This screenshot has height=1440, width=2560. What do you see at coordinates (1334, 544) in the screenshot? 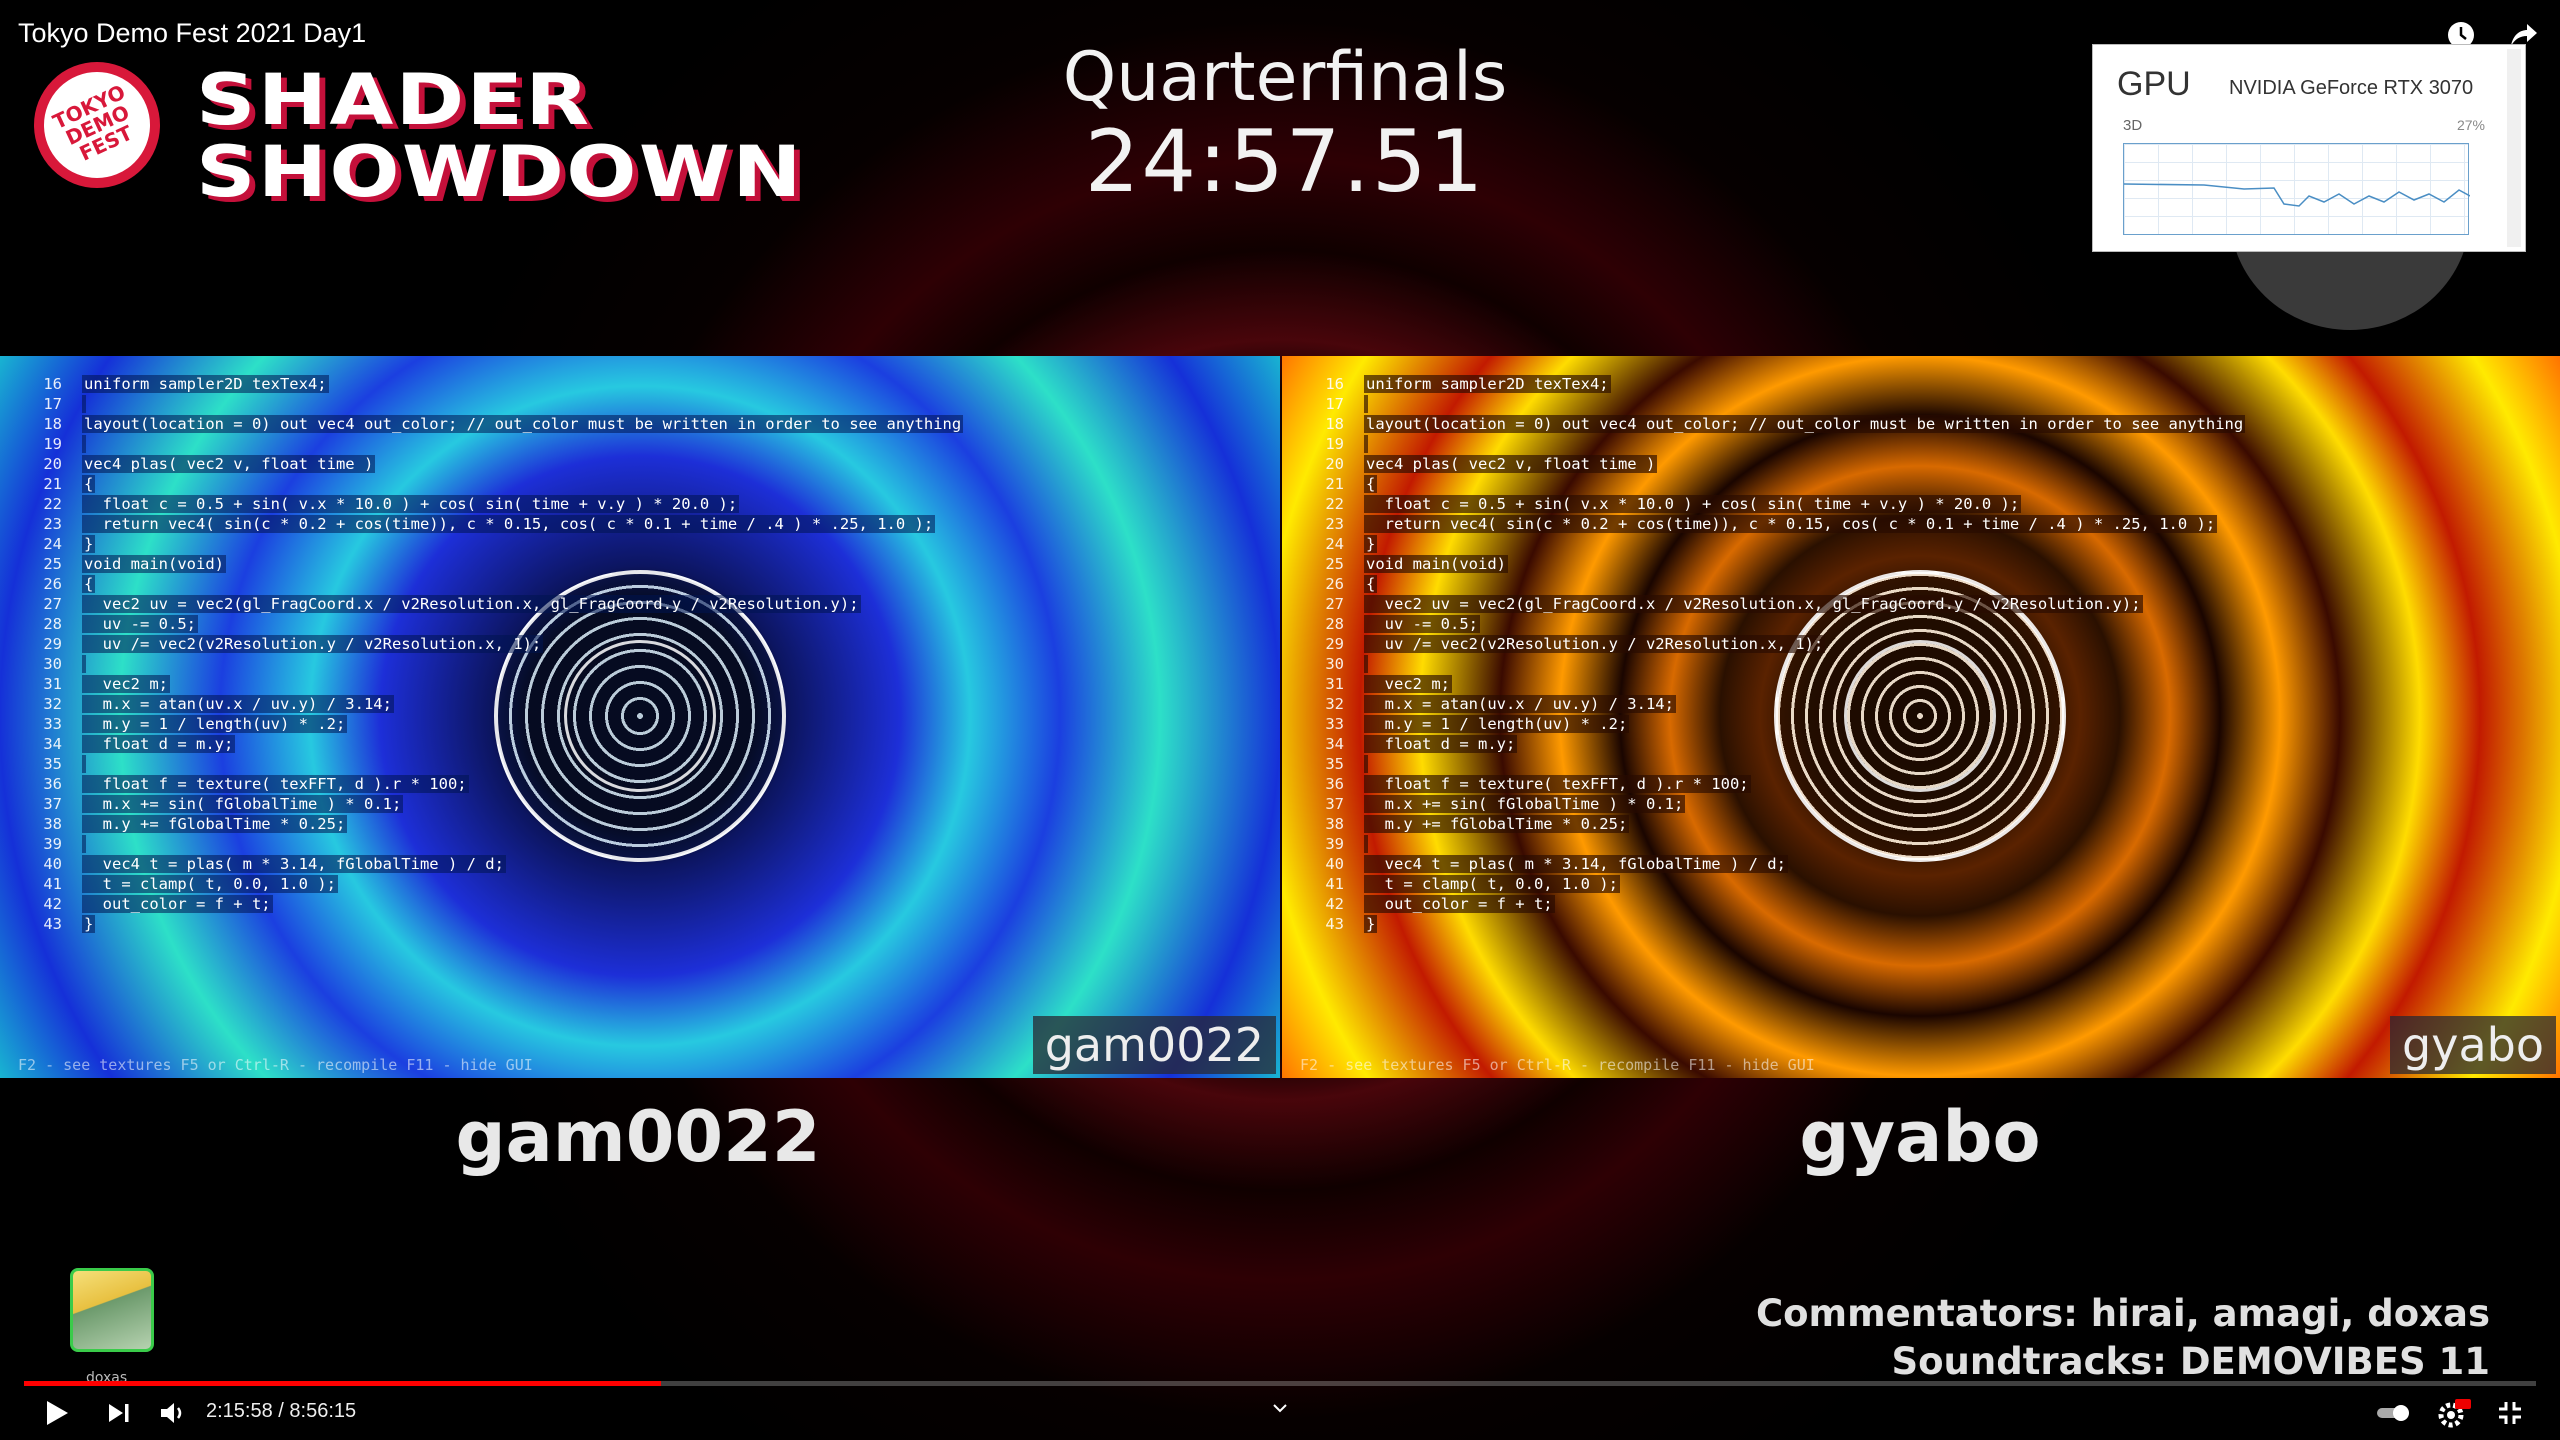
I see `line-number: 24` at bounding box center [1334, 544].